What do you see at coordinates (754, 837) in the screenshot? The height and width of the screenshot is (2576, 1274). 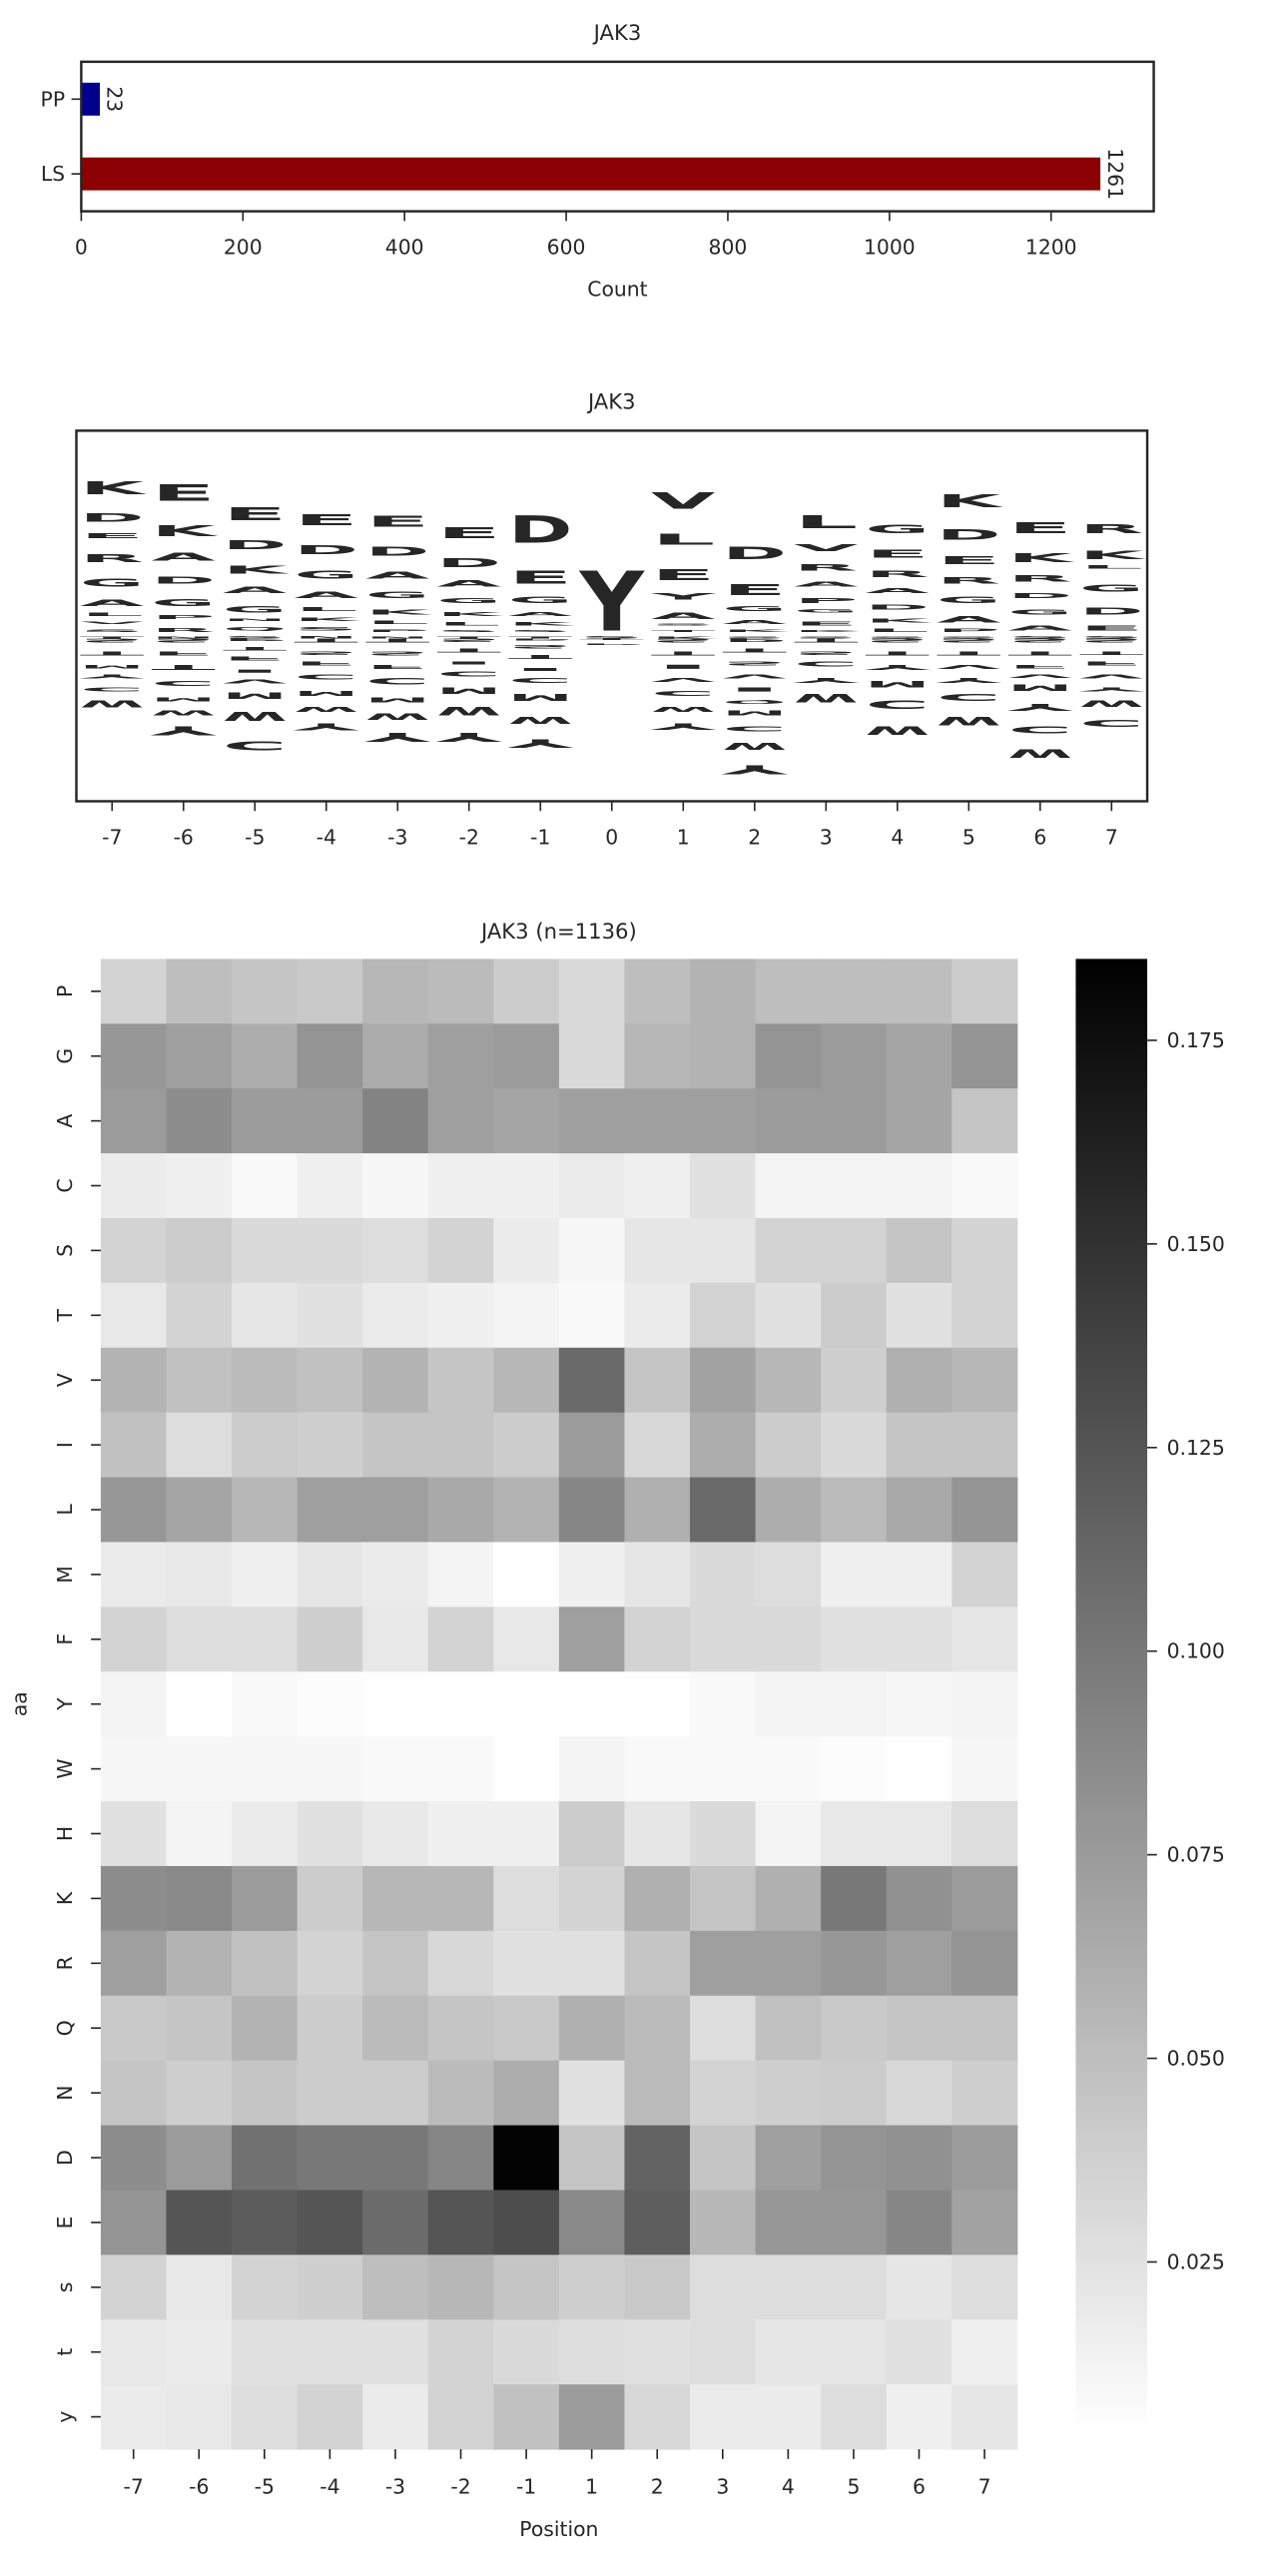 I see `x-tick-label: 2` at bounding box center [754, 837].